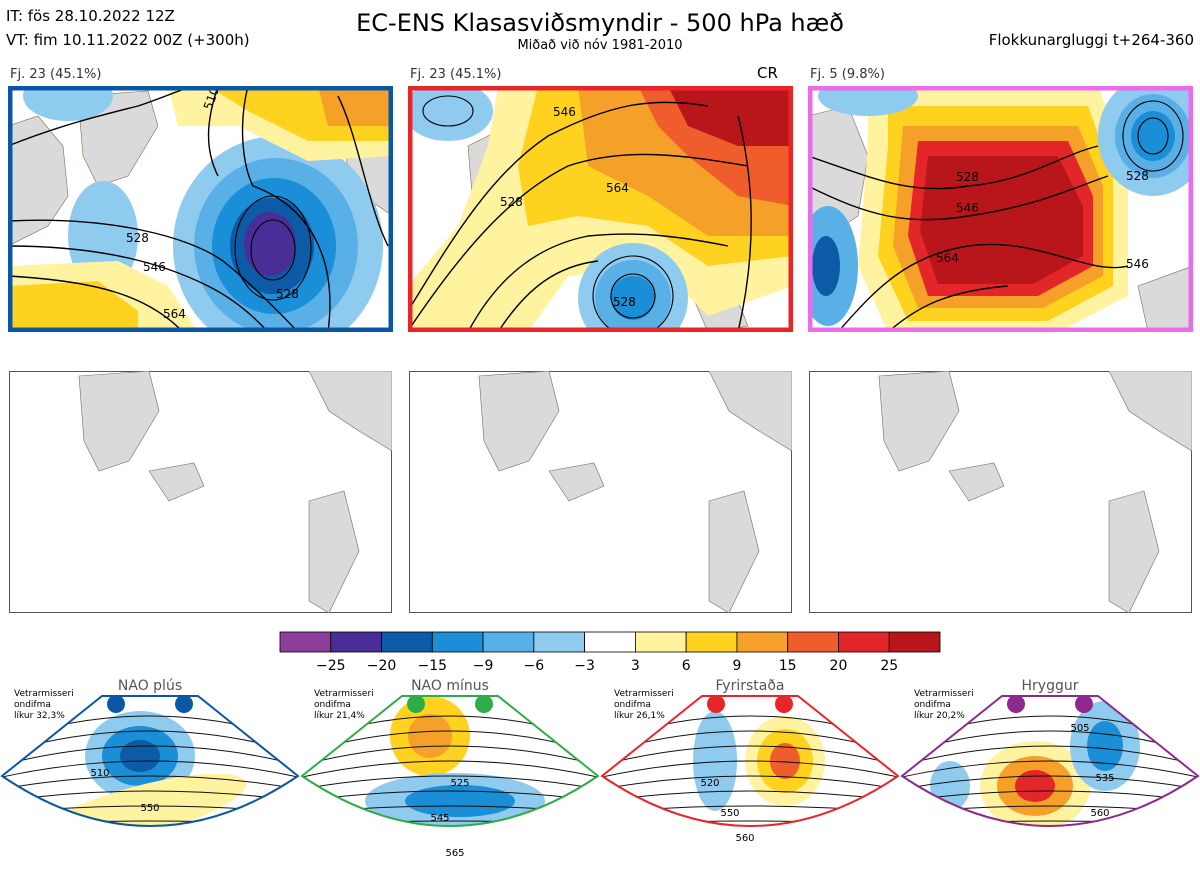 Image resolution: width=1200 pixels, height=871 pixels. I want to click on regime-note-line: líkur 32,3%, so click(39, 716).